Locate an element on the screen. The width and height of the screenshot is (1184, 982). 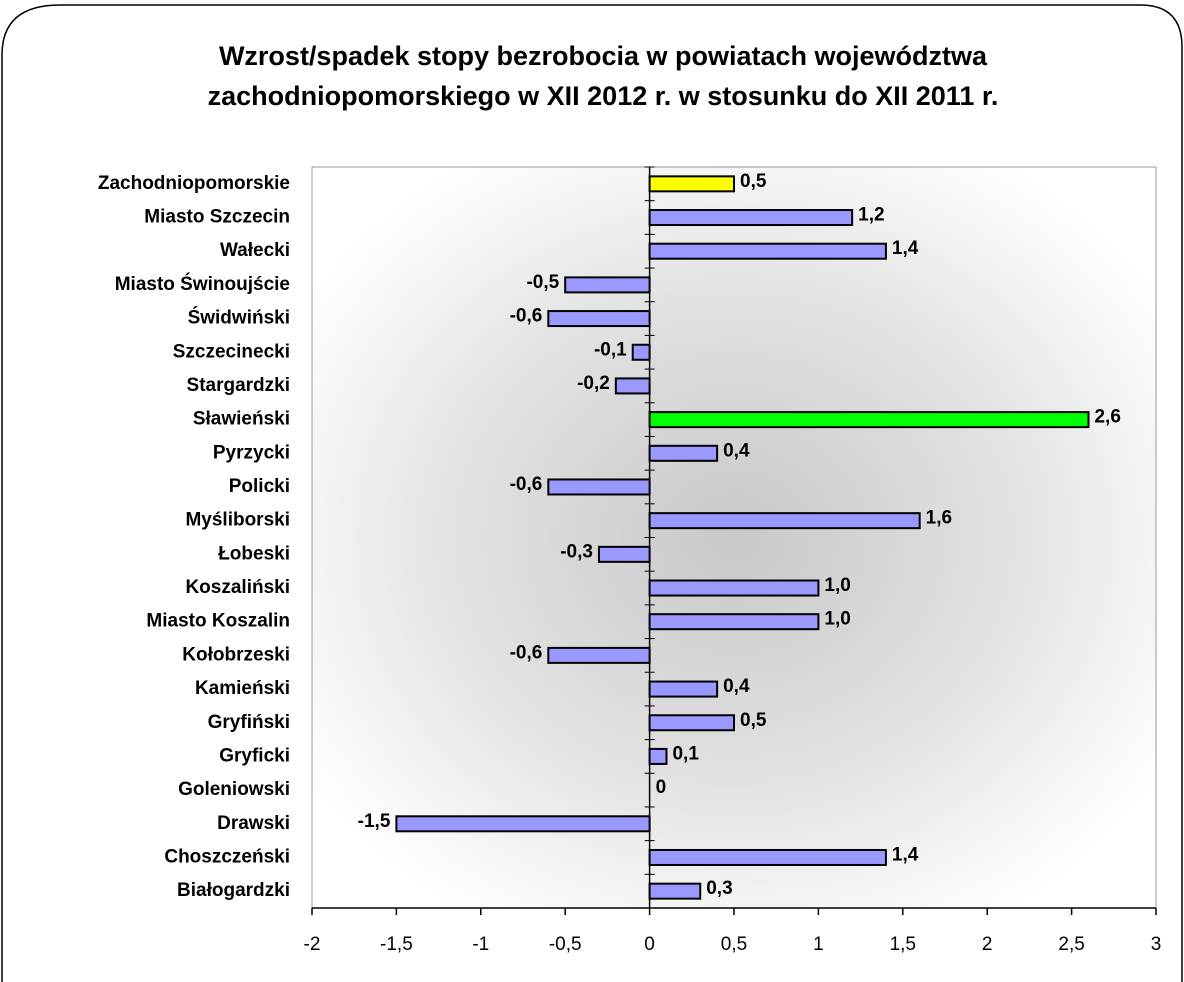
y-tick-label: Pyrzycki is located at coordinates (251, 452).